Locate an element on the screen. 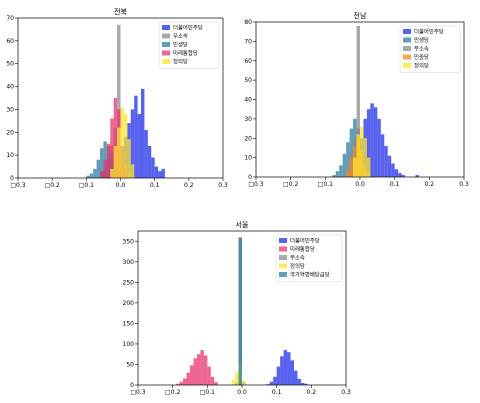  bar-jeonnam-s0-b10 is located at coordinates (393, 170).